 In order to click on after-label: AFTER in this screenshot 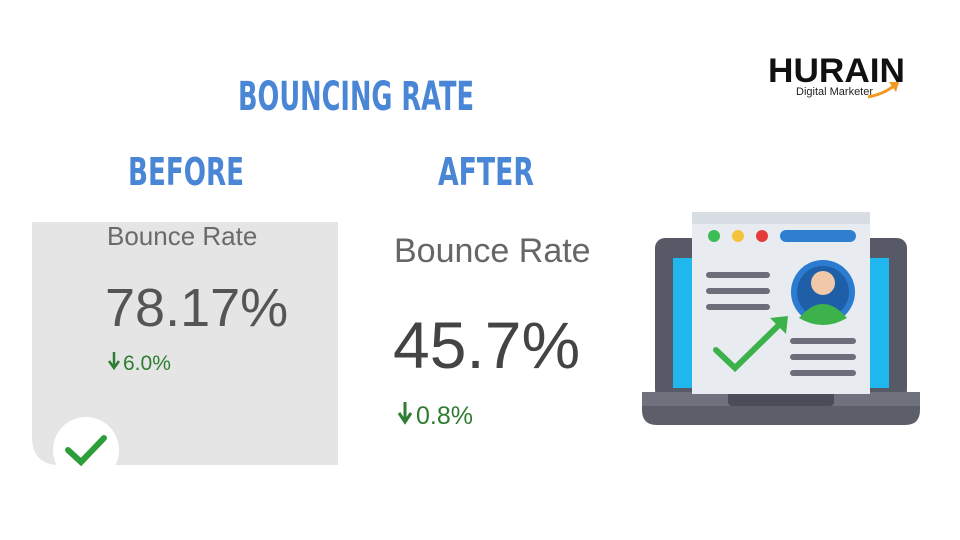, I will do `click(486, 172)`.